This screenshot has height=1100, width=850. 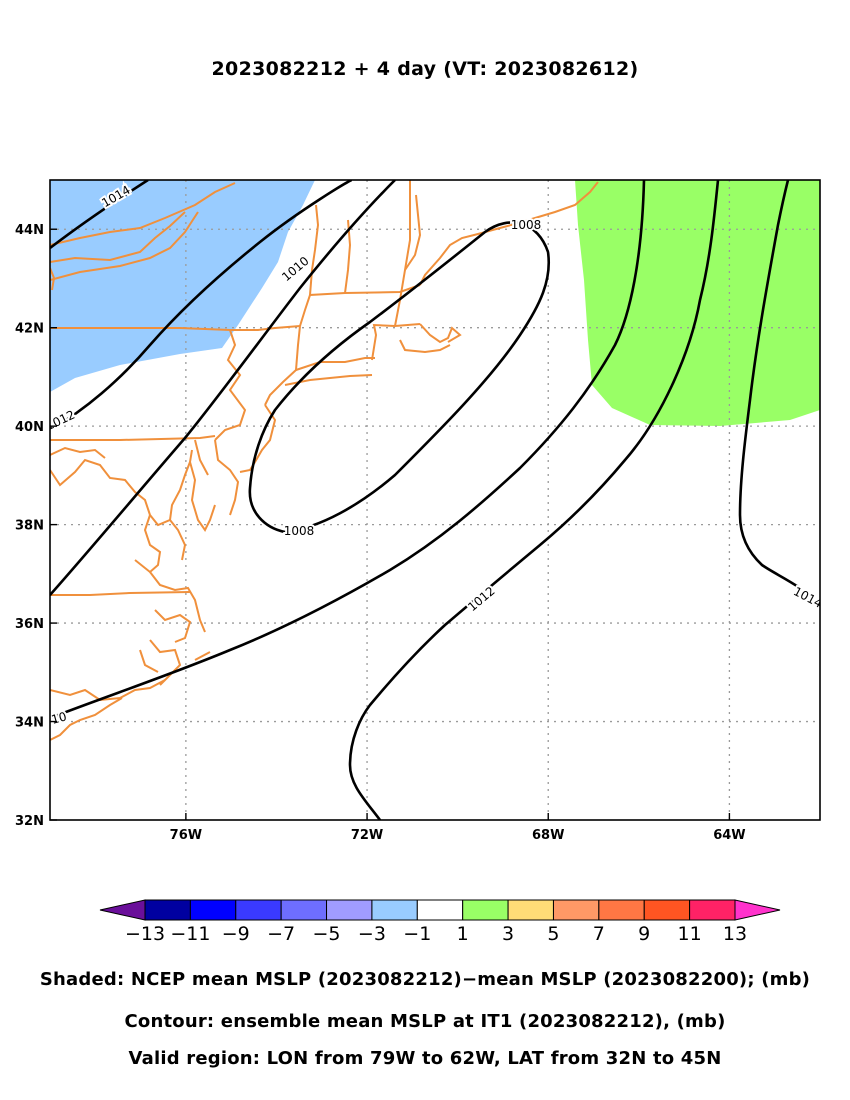 What do you see at coordinates (769, 385) in the screenshot?
I see `contour-1014-east` at bounding box center [769, 385].